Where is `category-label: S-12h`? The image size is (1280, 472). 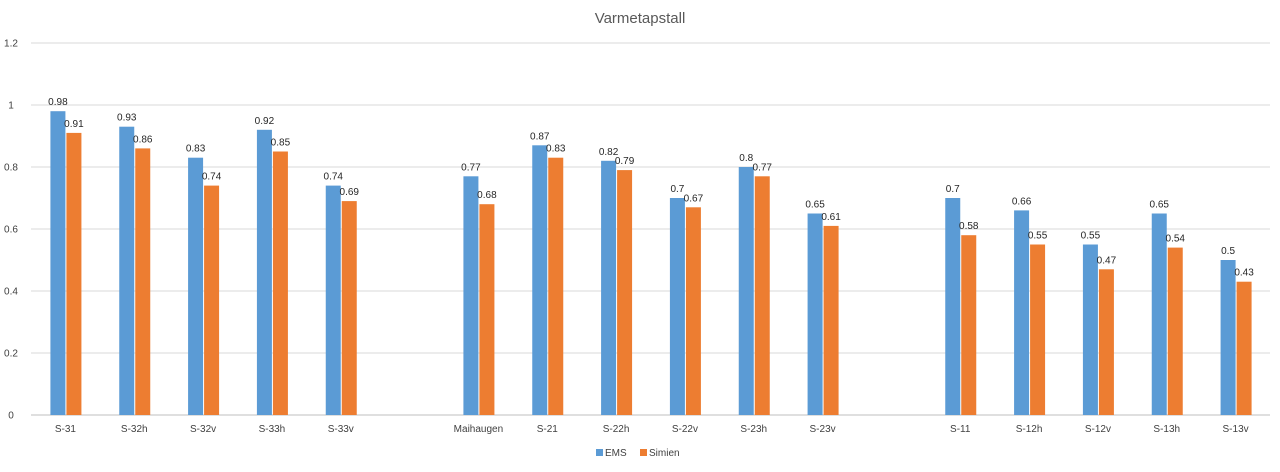
category-label: S-12h is located at coordinates (1029, 429).